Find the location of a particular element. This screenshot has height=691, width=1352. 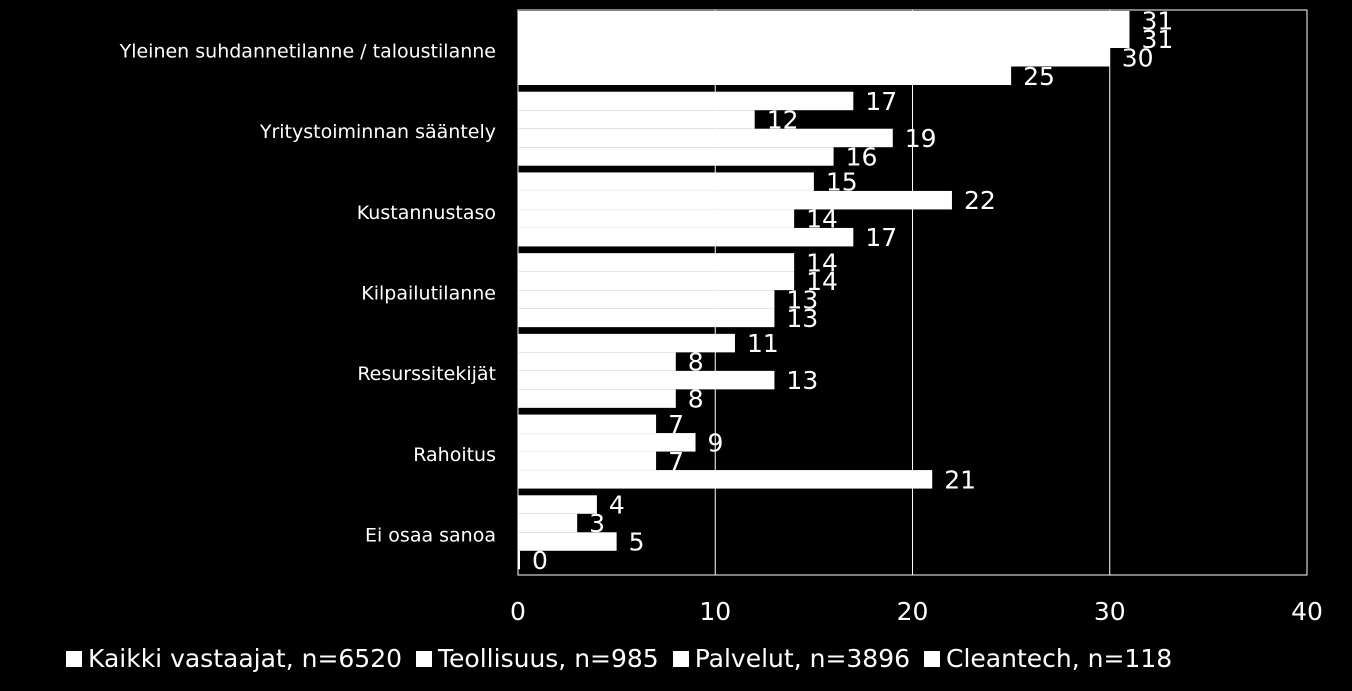

legend-item-cleantech: Cleantech, n=118 is located at coordinates (1048, 658).